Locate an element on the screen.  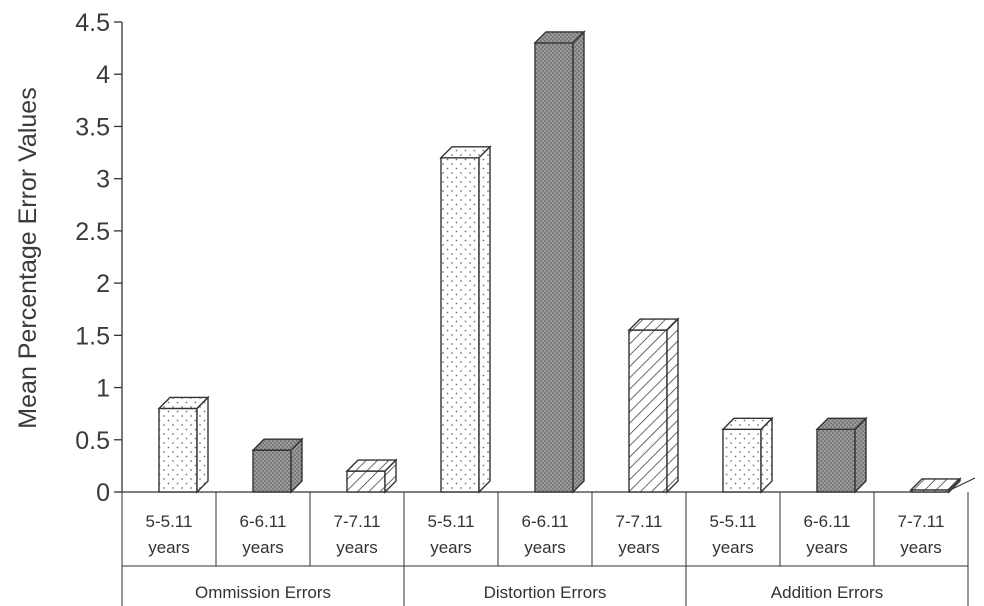
y-tick-label: 2.5 is located at coordinates (92, 232).